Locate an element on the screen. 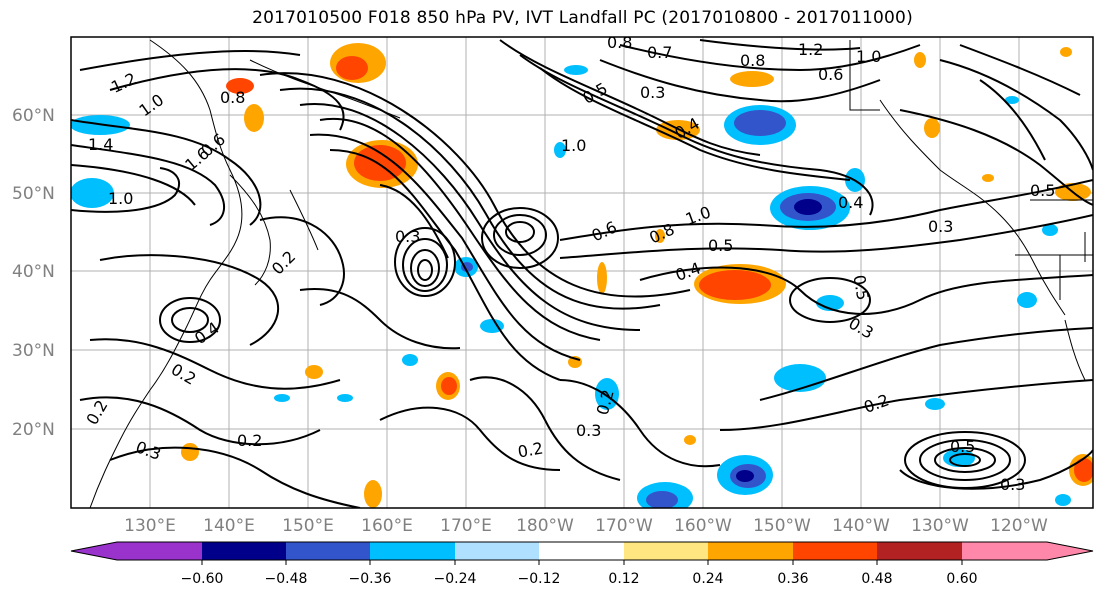 This screenshot has height=601, width=1105. lat-label: 40°N is located at coordinates (33, 272).